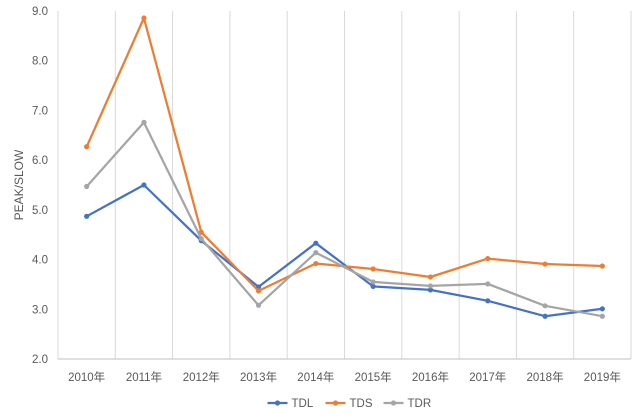 The height and width of the screenshot is (419, 641). What do you see at coordinates (40, 261) in the screenshot?
I see `y-tick-label: 4.0` at bounding box center [40, 261].